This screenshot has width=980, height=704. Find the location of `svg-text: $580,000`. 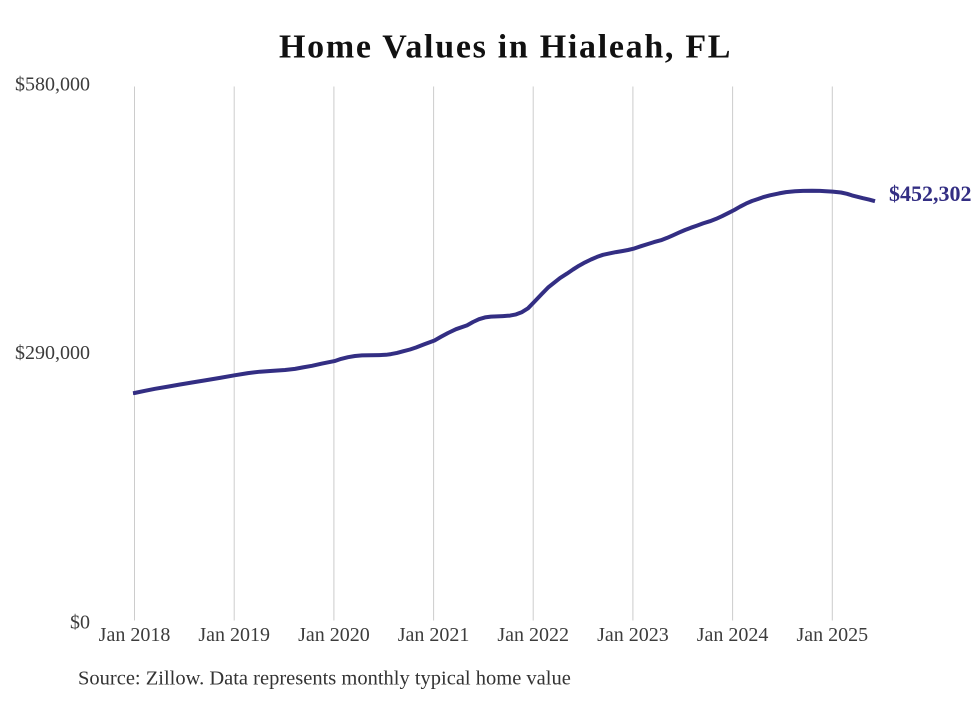

svg-text: $580,000 is located at coordinates (52, 85).